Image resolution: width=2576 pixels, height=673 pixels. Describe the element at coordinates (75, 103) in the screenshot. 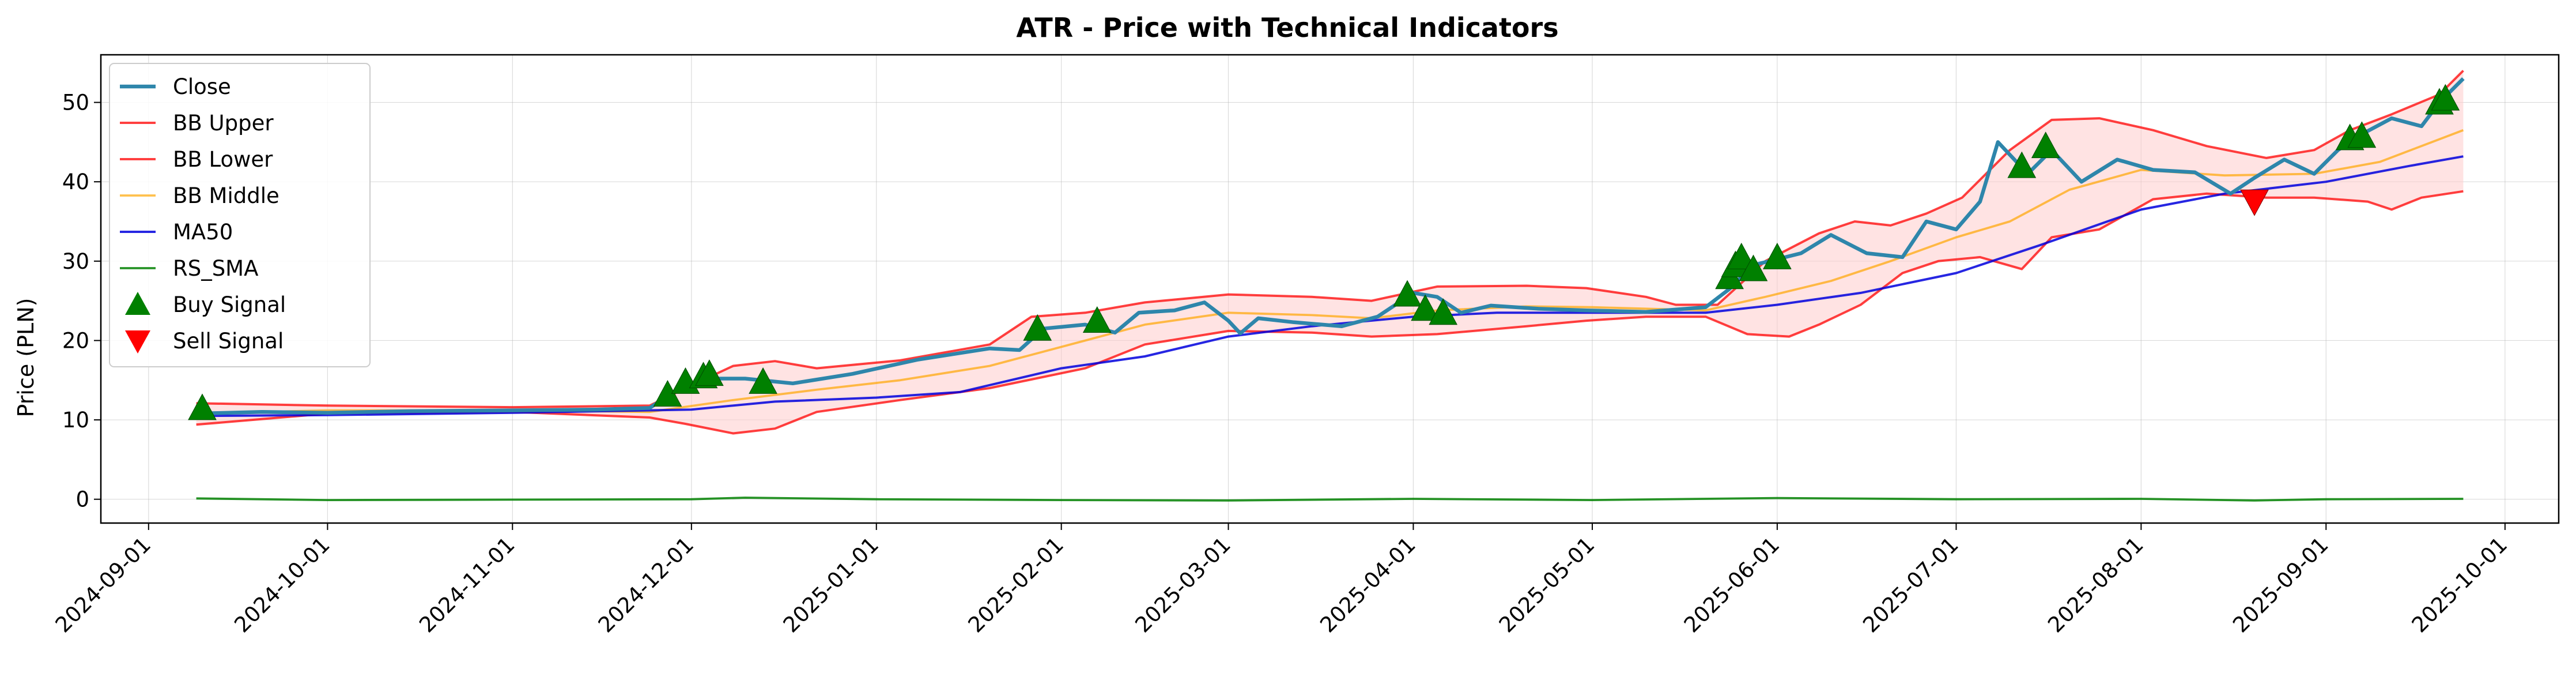

I see `y-tick-label: 50` at that location.